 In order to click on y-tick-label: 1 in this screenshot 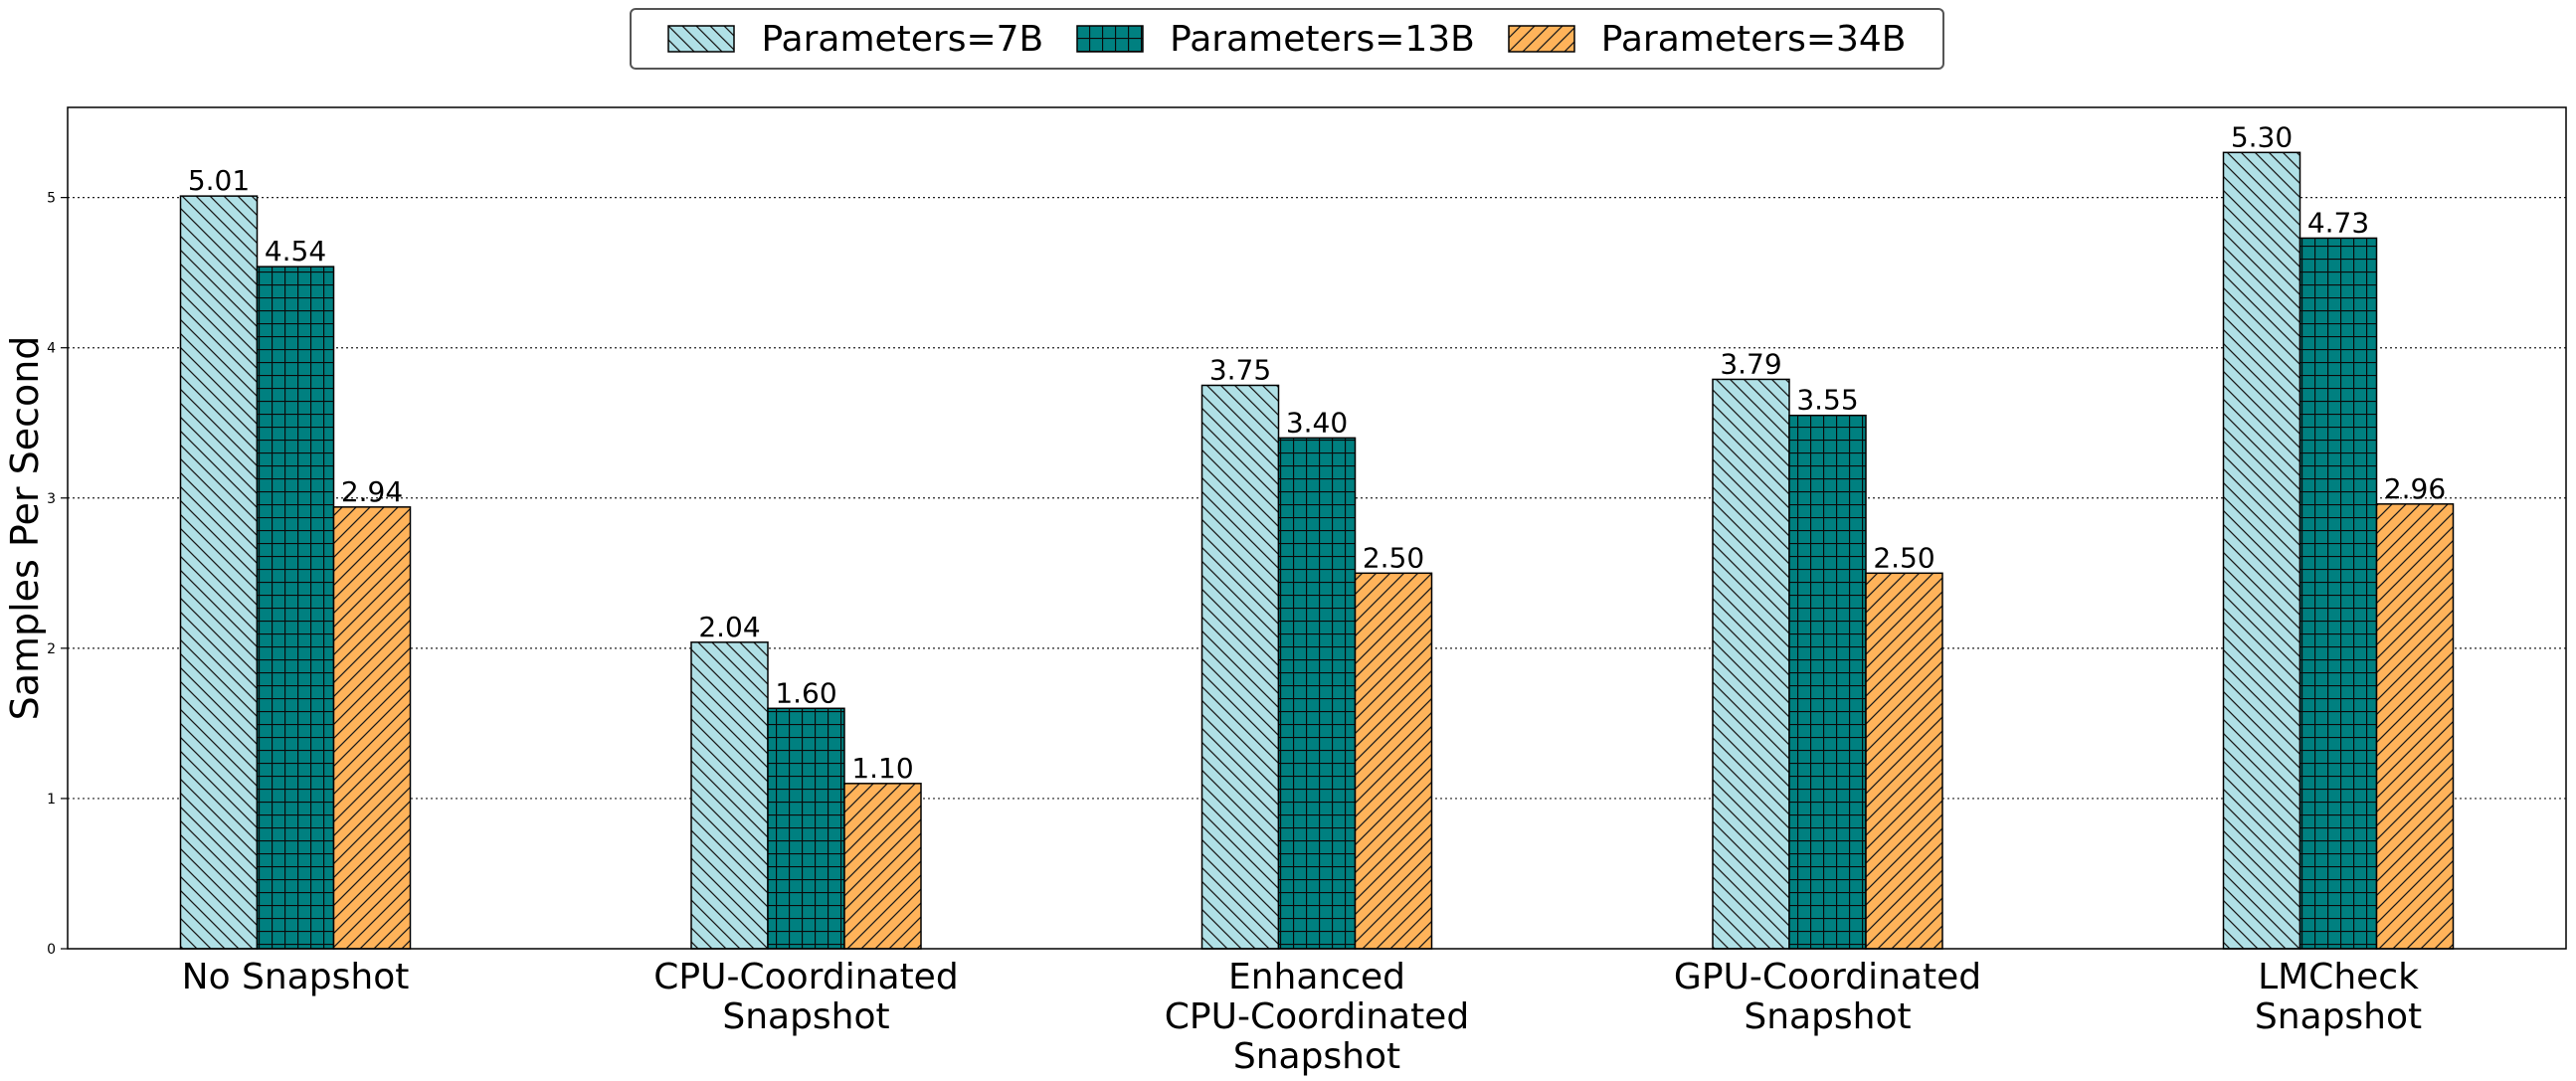, I will do `click(51, 800)`.